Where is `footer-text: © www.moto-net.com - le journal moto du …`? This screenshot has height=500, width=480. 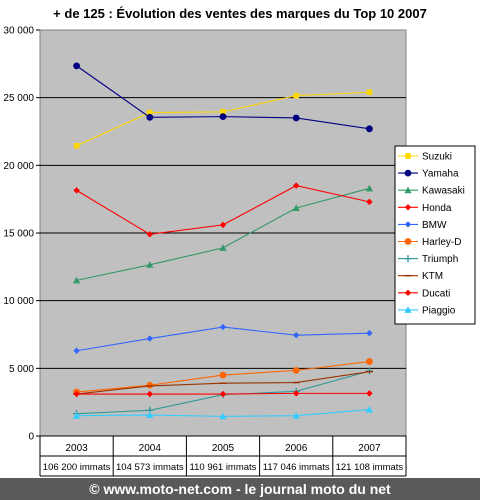 footer-text: © www.moto-net.com - le journal moto du … is located at coordinates (240, 489).